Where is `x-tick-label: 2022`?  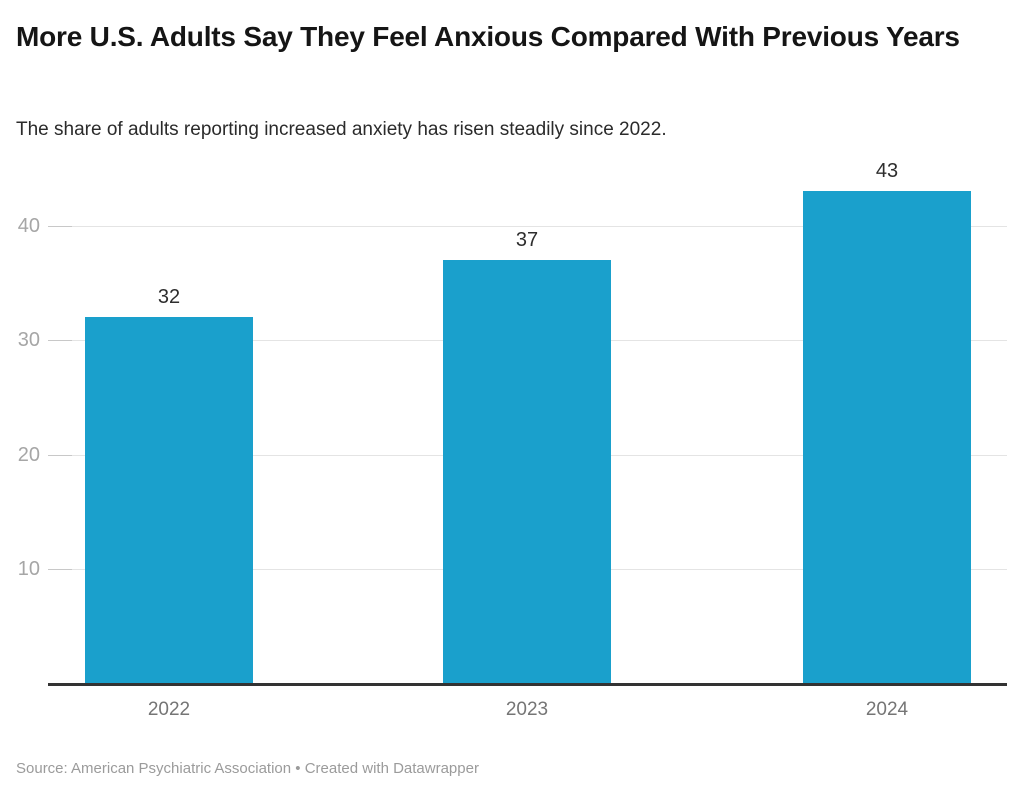
x-tick-label: 2022 is located at coordinates (169, 709).